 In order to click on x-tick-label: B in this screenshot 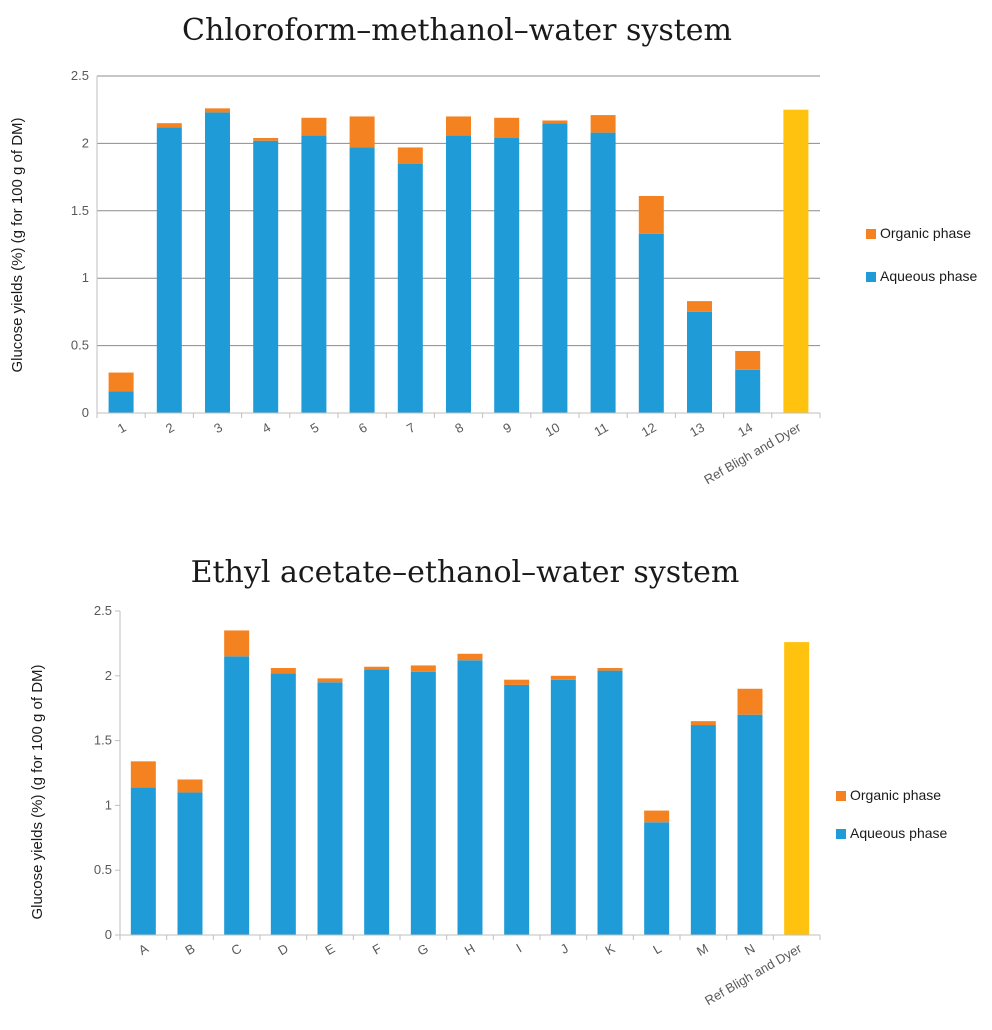, I will do `click(189, 949)`.